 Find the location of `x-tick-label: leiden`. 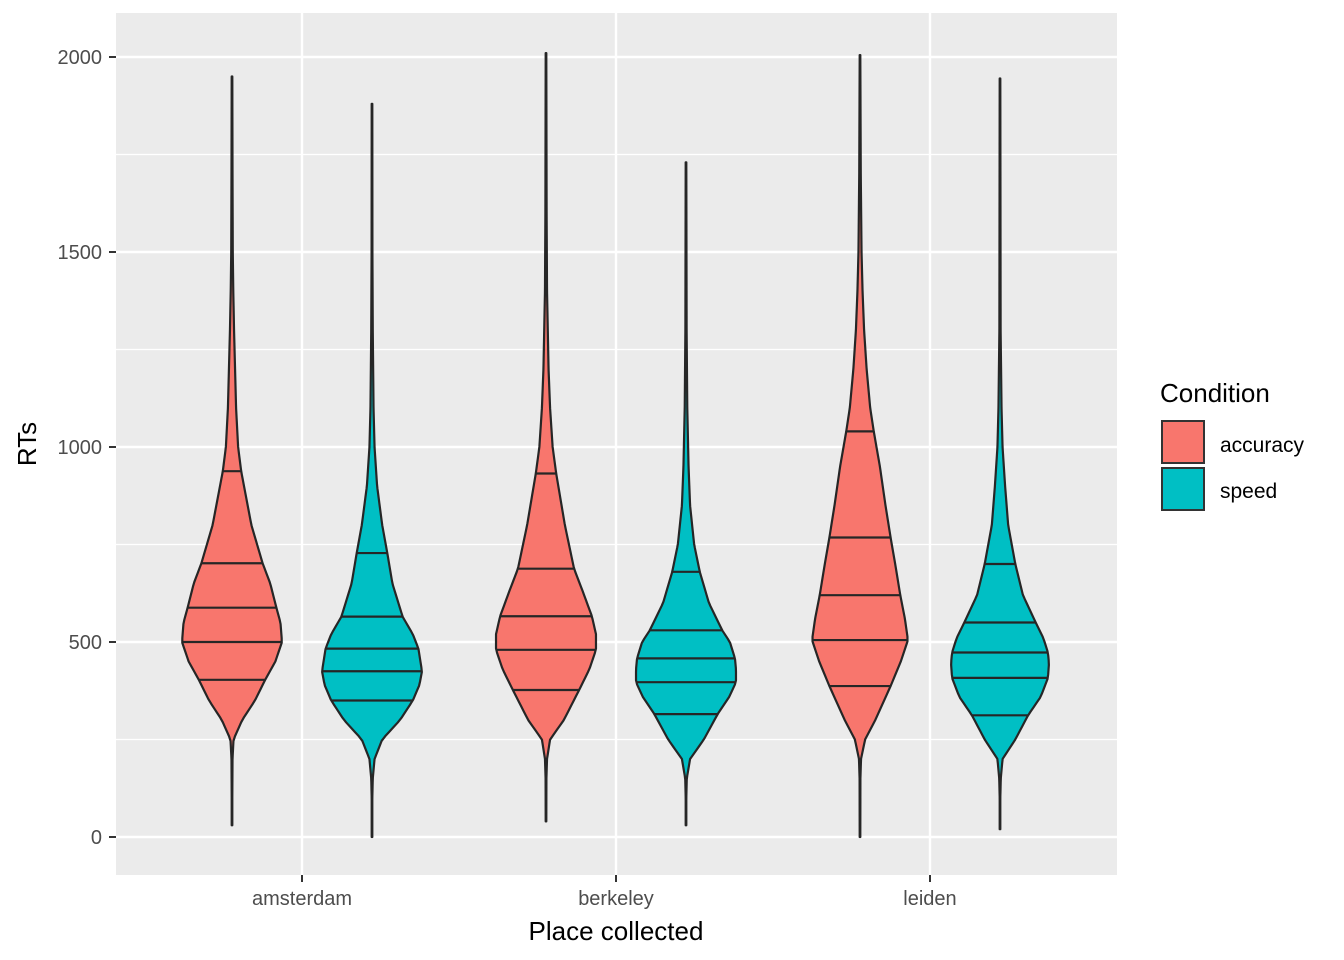

x-tick-label: leiden is located at coordinates (929, 899).